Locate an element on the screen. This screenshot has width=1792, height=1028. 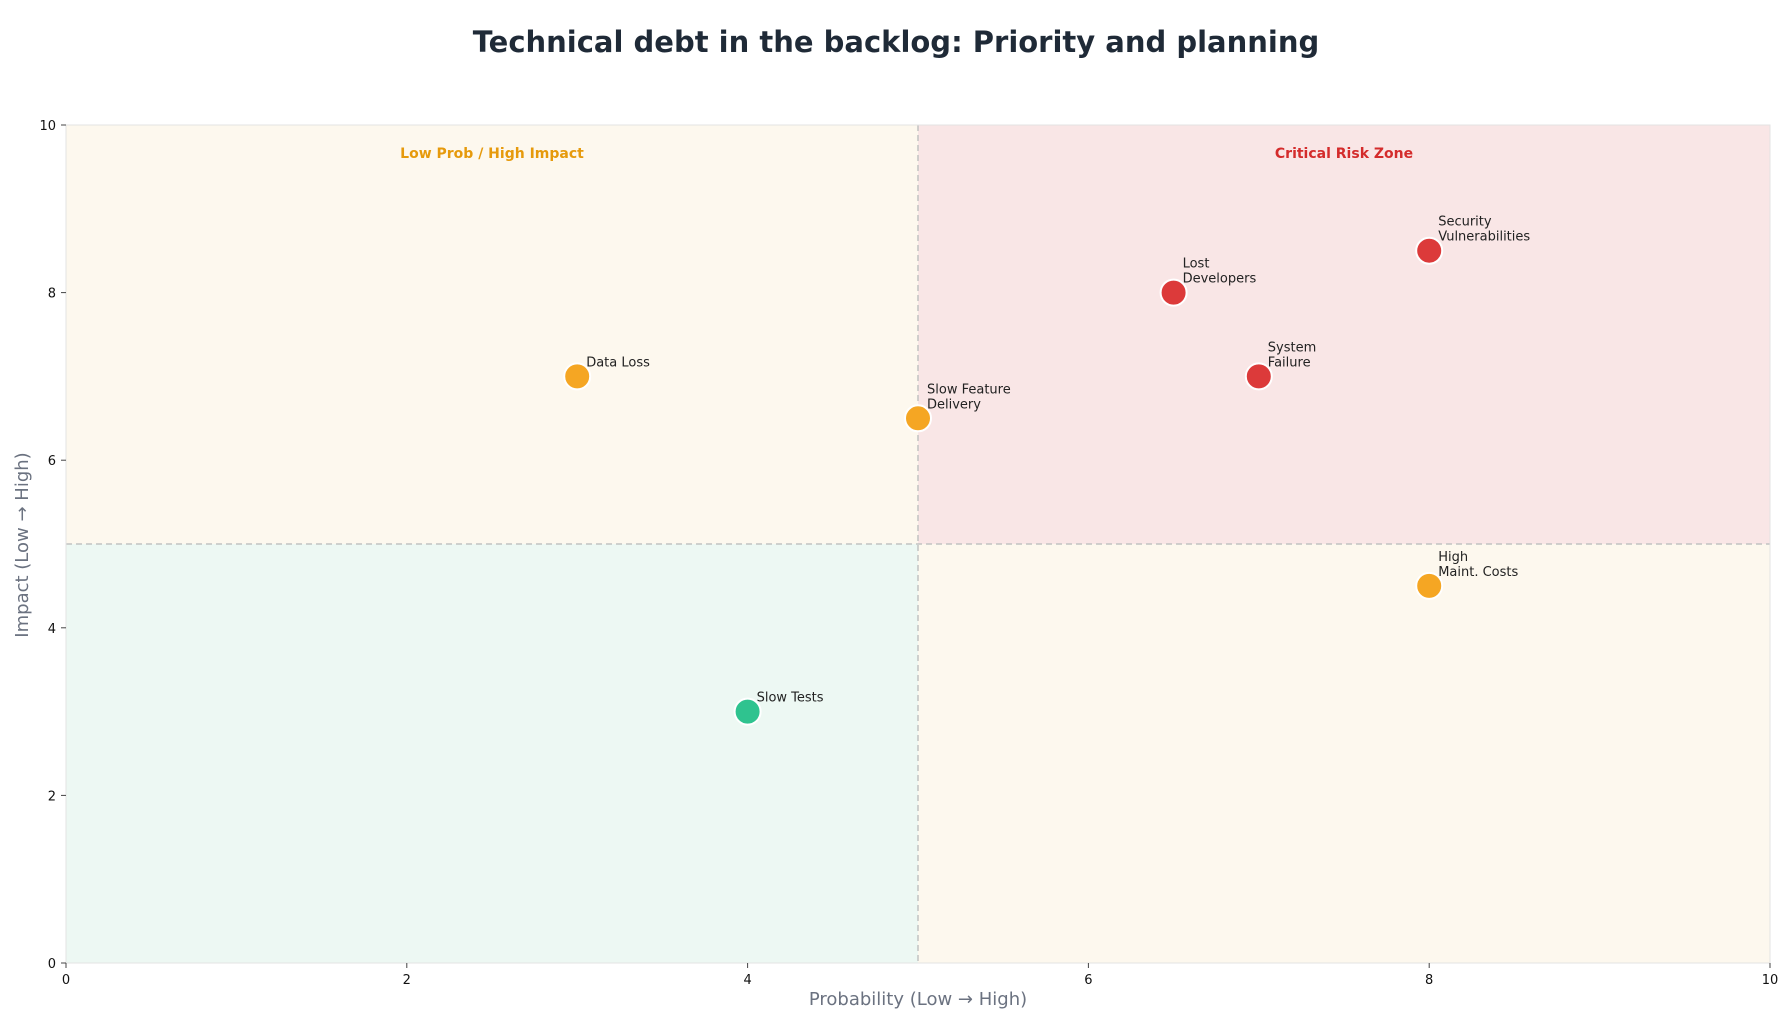
x-tick-label: 2 is located at coordinates (407, 980).